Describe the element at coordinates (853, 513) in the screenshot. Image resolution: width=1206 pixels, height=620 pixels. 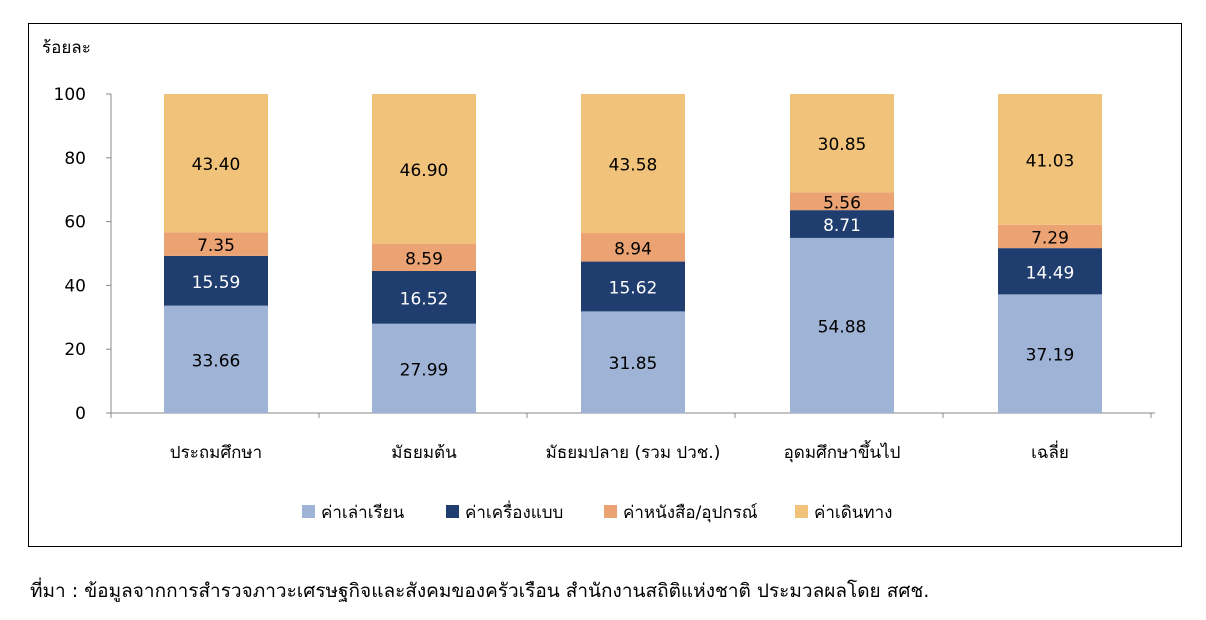
I see `legend-label: ค่าเดินทาง` at that location.